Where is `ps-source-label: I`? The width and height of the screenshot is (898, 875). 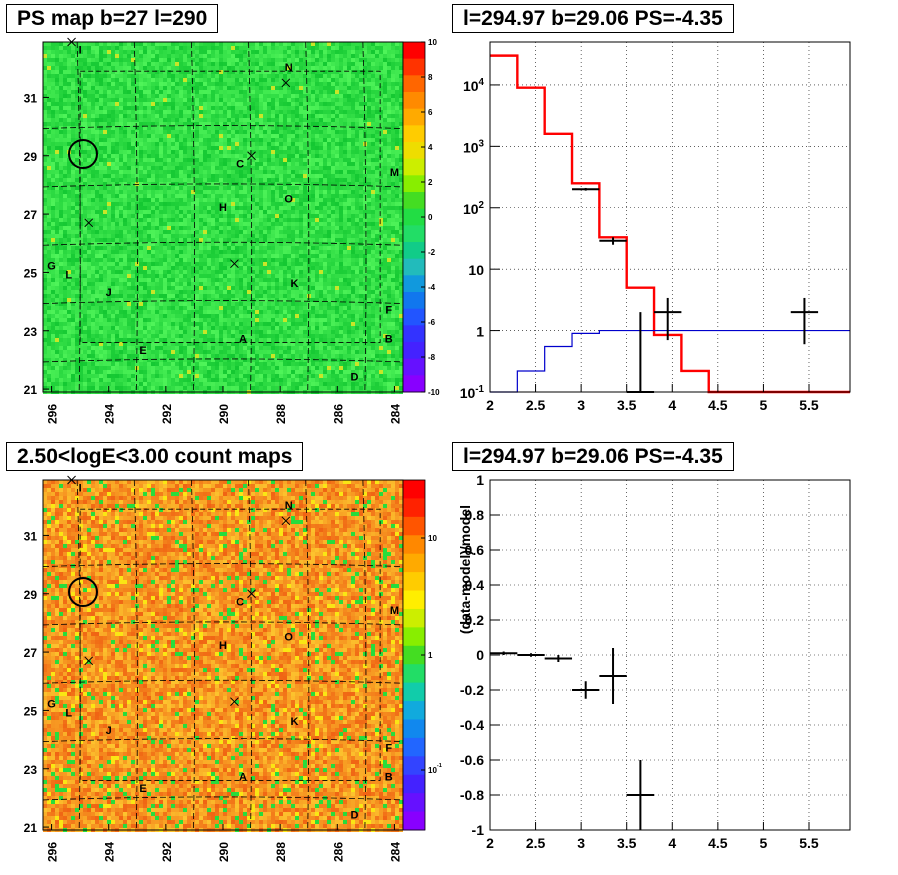 ps-source-label: I is located at coordinates (80, 51).